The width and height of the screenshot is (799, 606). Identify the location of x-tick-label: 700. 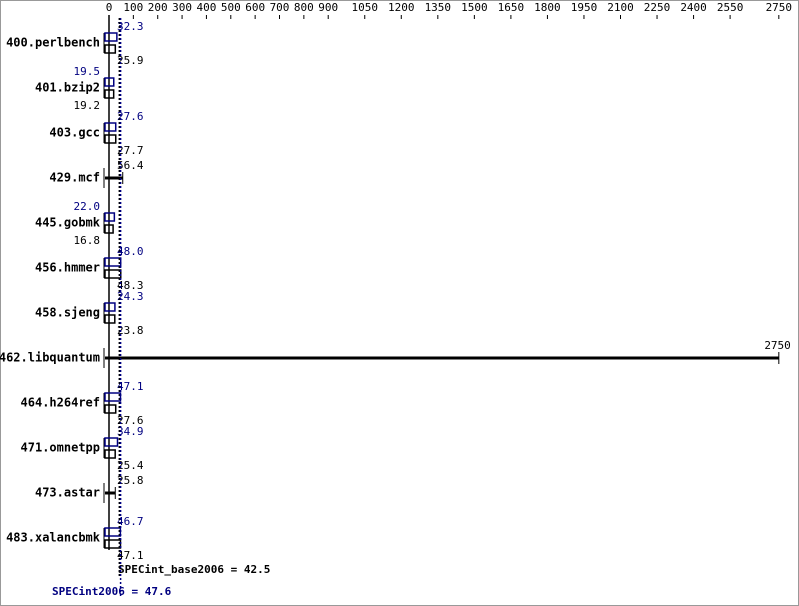
(280, 7).